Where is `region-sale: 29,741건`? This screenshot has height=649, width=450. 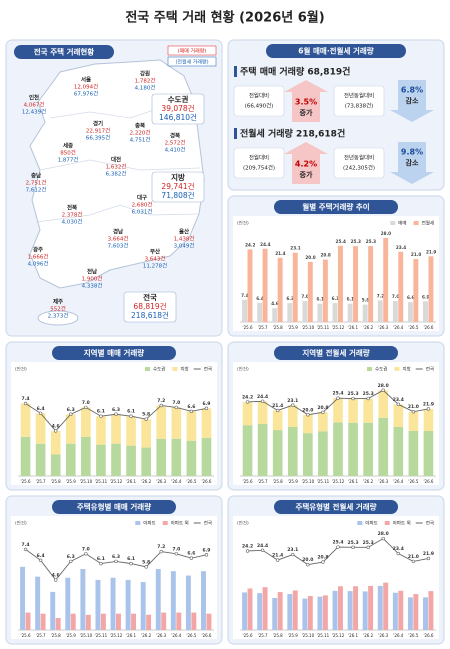 region-sale: 29,741건 is located at coordinates (177, 186).